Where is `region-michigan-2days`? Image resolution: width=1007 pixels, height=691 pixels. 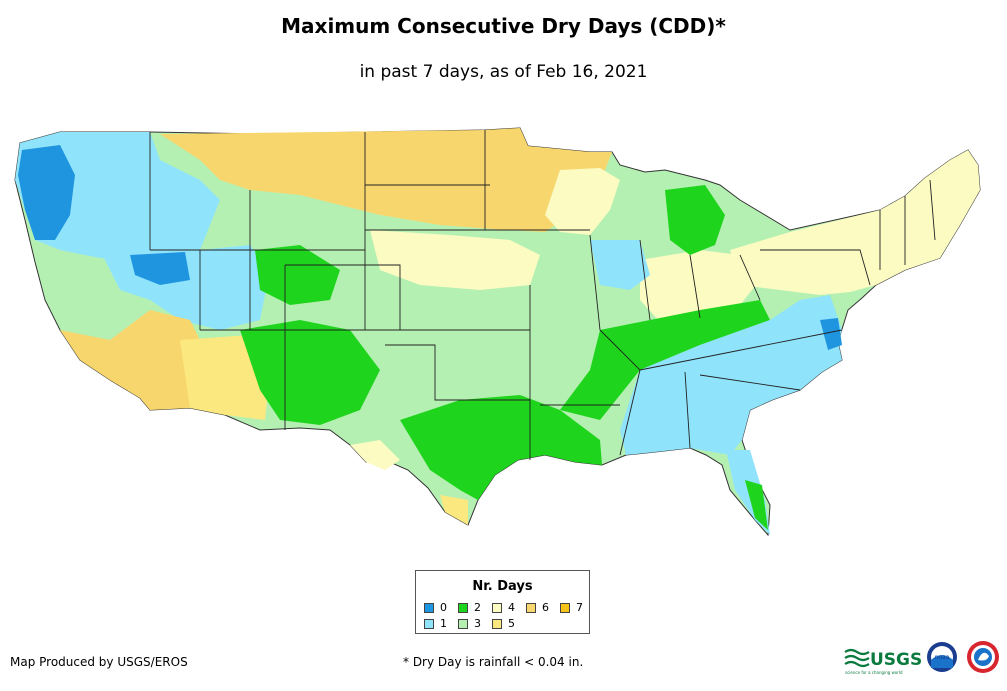
region-michigan-2days is located at coordinates (695, 220).